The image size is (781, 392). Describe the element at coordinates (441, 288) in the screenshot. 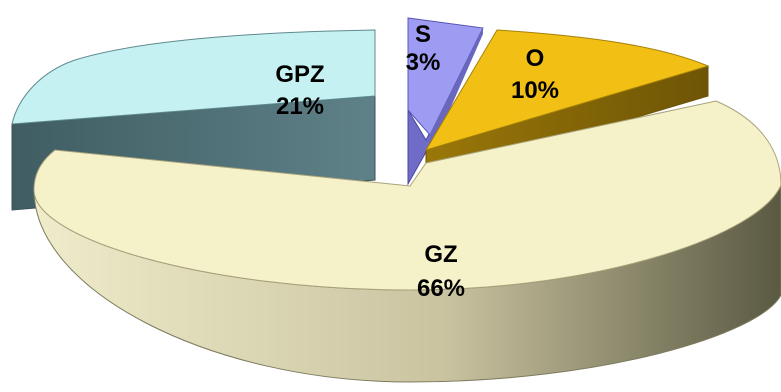

I see `label-gz-pct: 66%` at that location.